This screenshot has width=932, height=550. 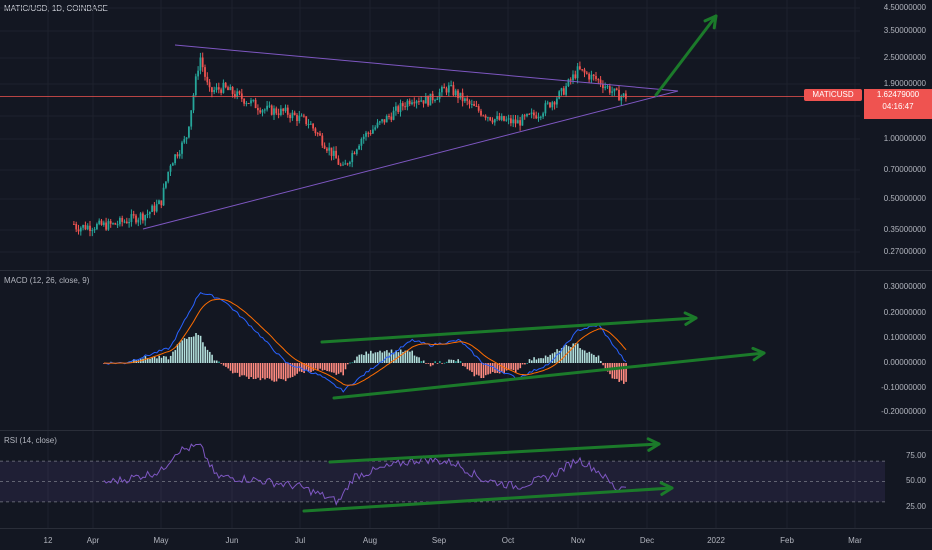 What do you see at coordinates (466, 270) in the screenshot?
I see `pane-separator-macd` at bounding box center [466, 270].